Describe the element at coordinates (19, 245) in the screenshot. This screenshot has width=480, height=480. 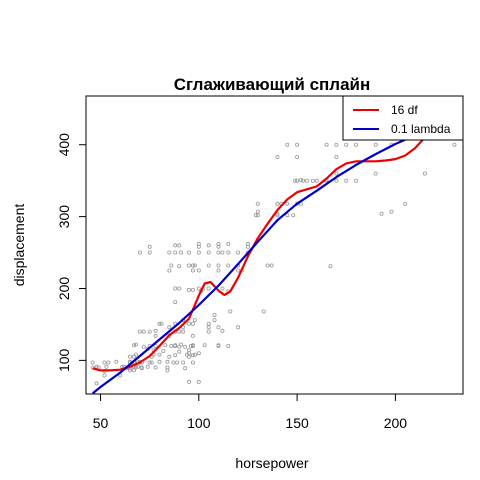
I see `y-axis-label: displacement` at that location.